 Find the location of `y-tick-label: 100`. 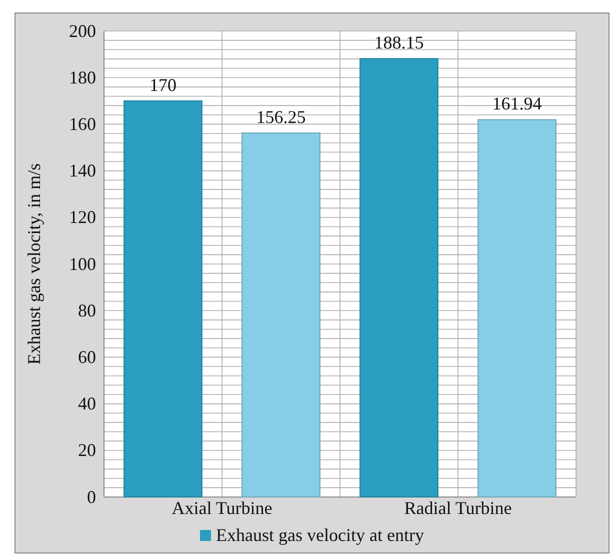

y-tick-label: 100 is located at coordinates (82, 264).